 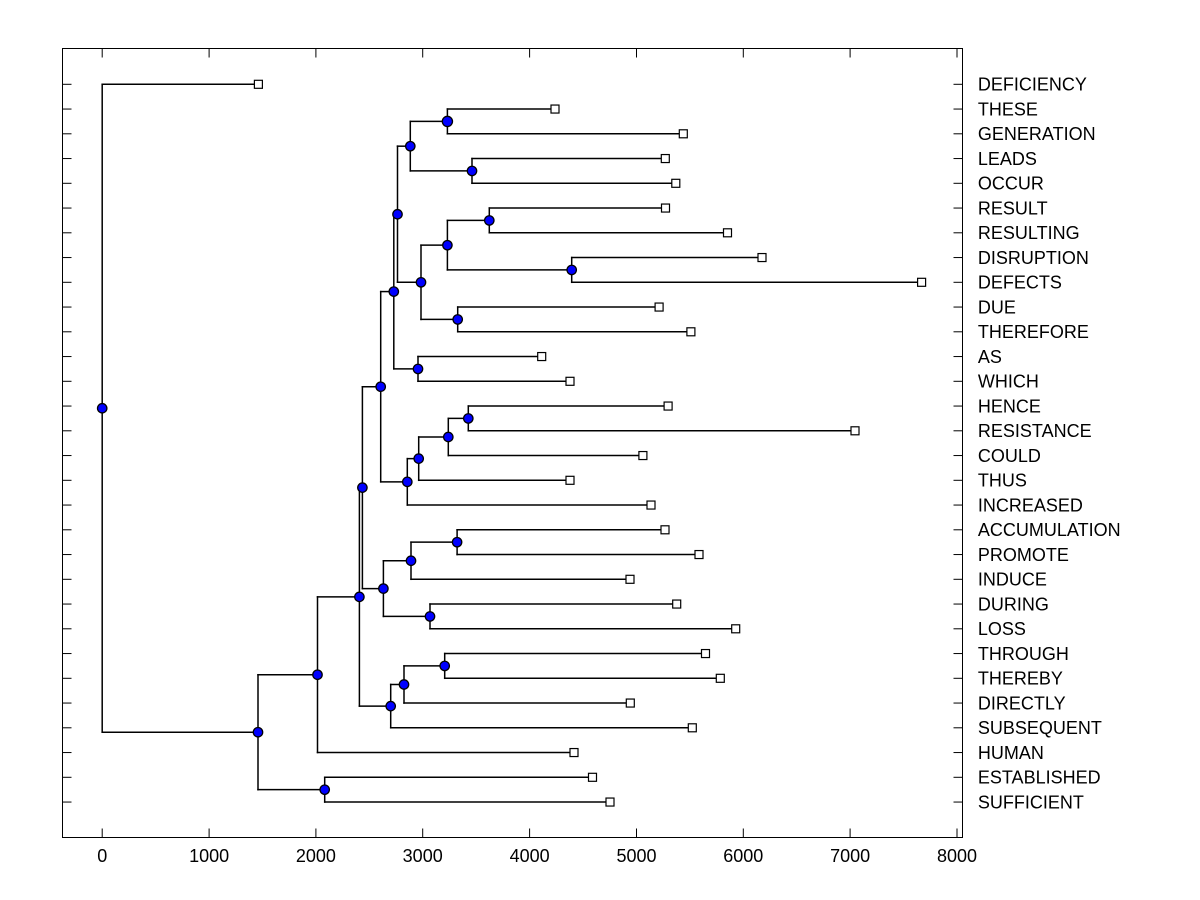 What do you see at coordinates (1020, 679) in the screenshot?
I see `svg-text: THEREBY` at bounding box center [1020, 679].